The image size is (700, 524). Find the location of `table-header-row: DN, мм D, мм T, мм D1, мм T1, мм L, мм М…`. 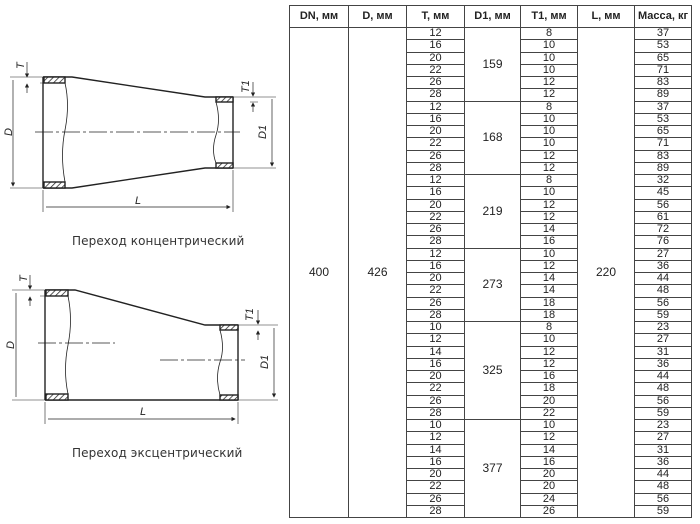

table-header-row: DN, мм D, мм T, мм D1, мм T1, мм L, мм М… is located at coordinates (490, 16).